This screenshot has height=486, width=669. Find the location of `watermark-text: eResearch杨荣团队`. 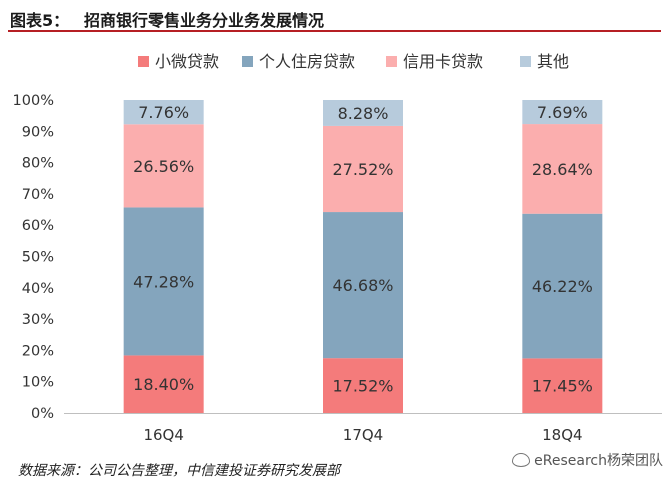

watermark-text: eResearch杨荣团队 is located at coordinates (598, 461).